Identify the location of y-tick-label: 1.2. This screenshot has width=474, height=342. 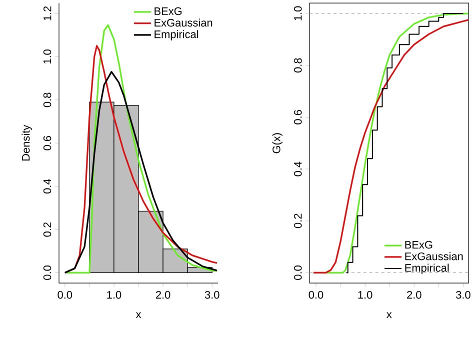
(48, 13).